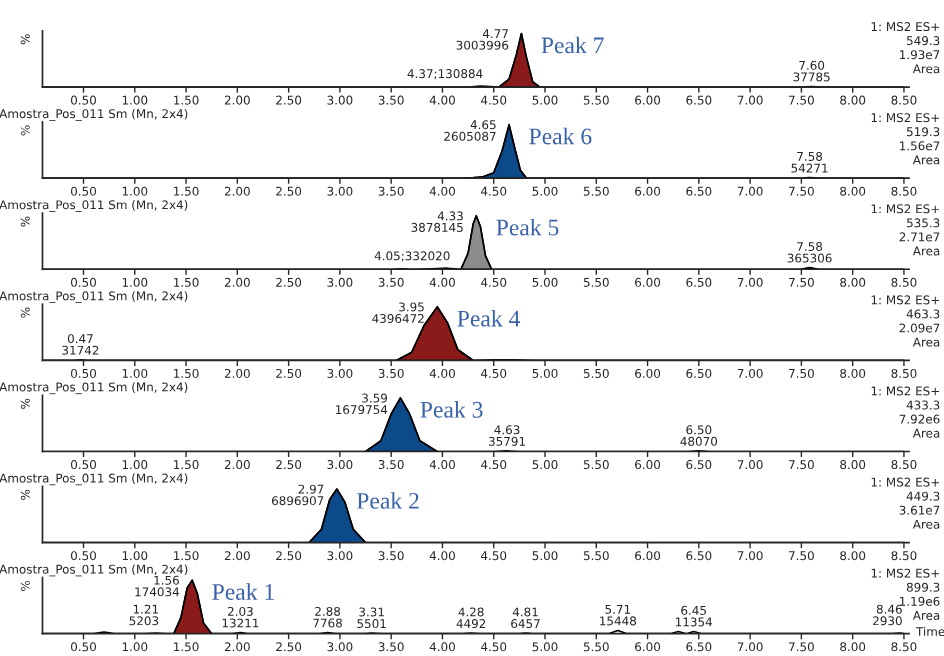  I want to click on series-label: Peak 5, so click(527, 227).